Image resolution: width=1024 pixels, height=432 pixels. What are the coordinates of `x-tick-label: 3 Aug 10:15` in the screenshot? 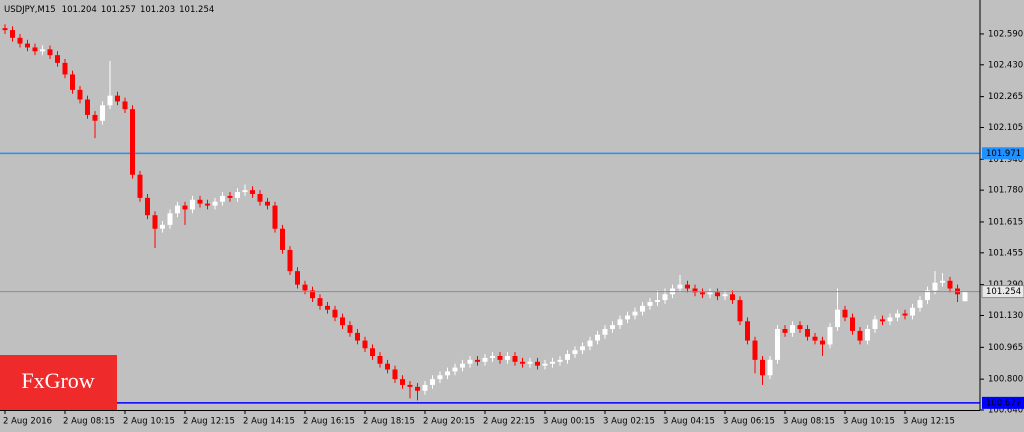 It's located at (869, 422).